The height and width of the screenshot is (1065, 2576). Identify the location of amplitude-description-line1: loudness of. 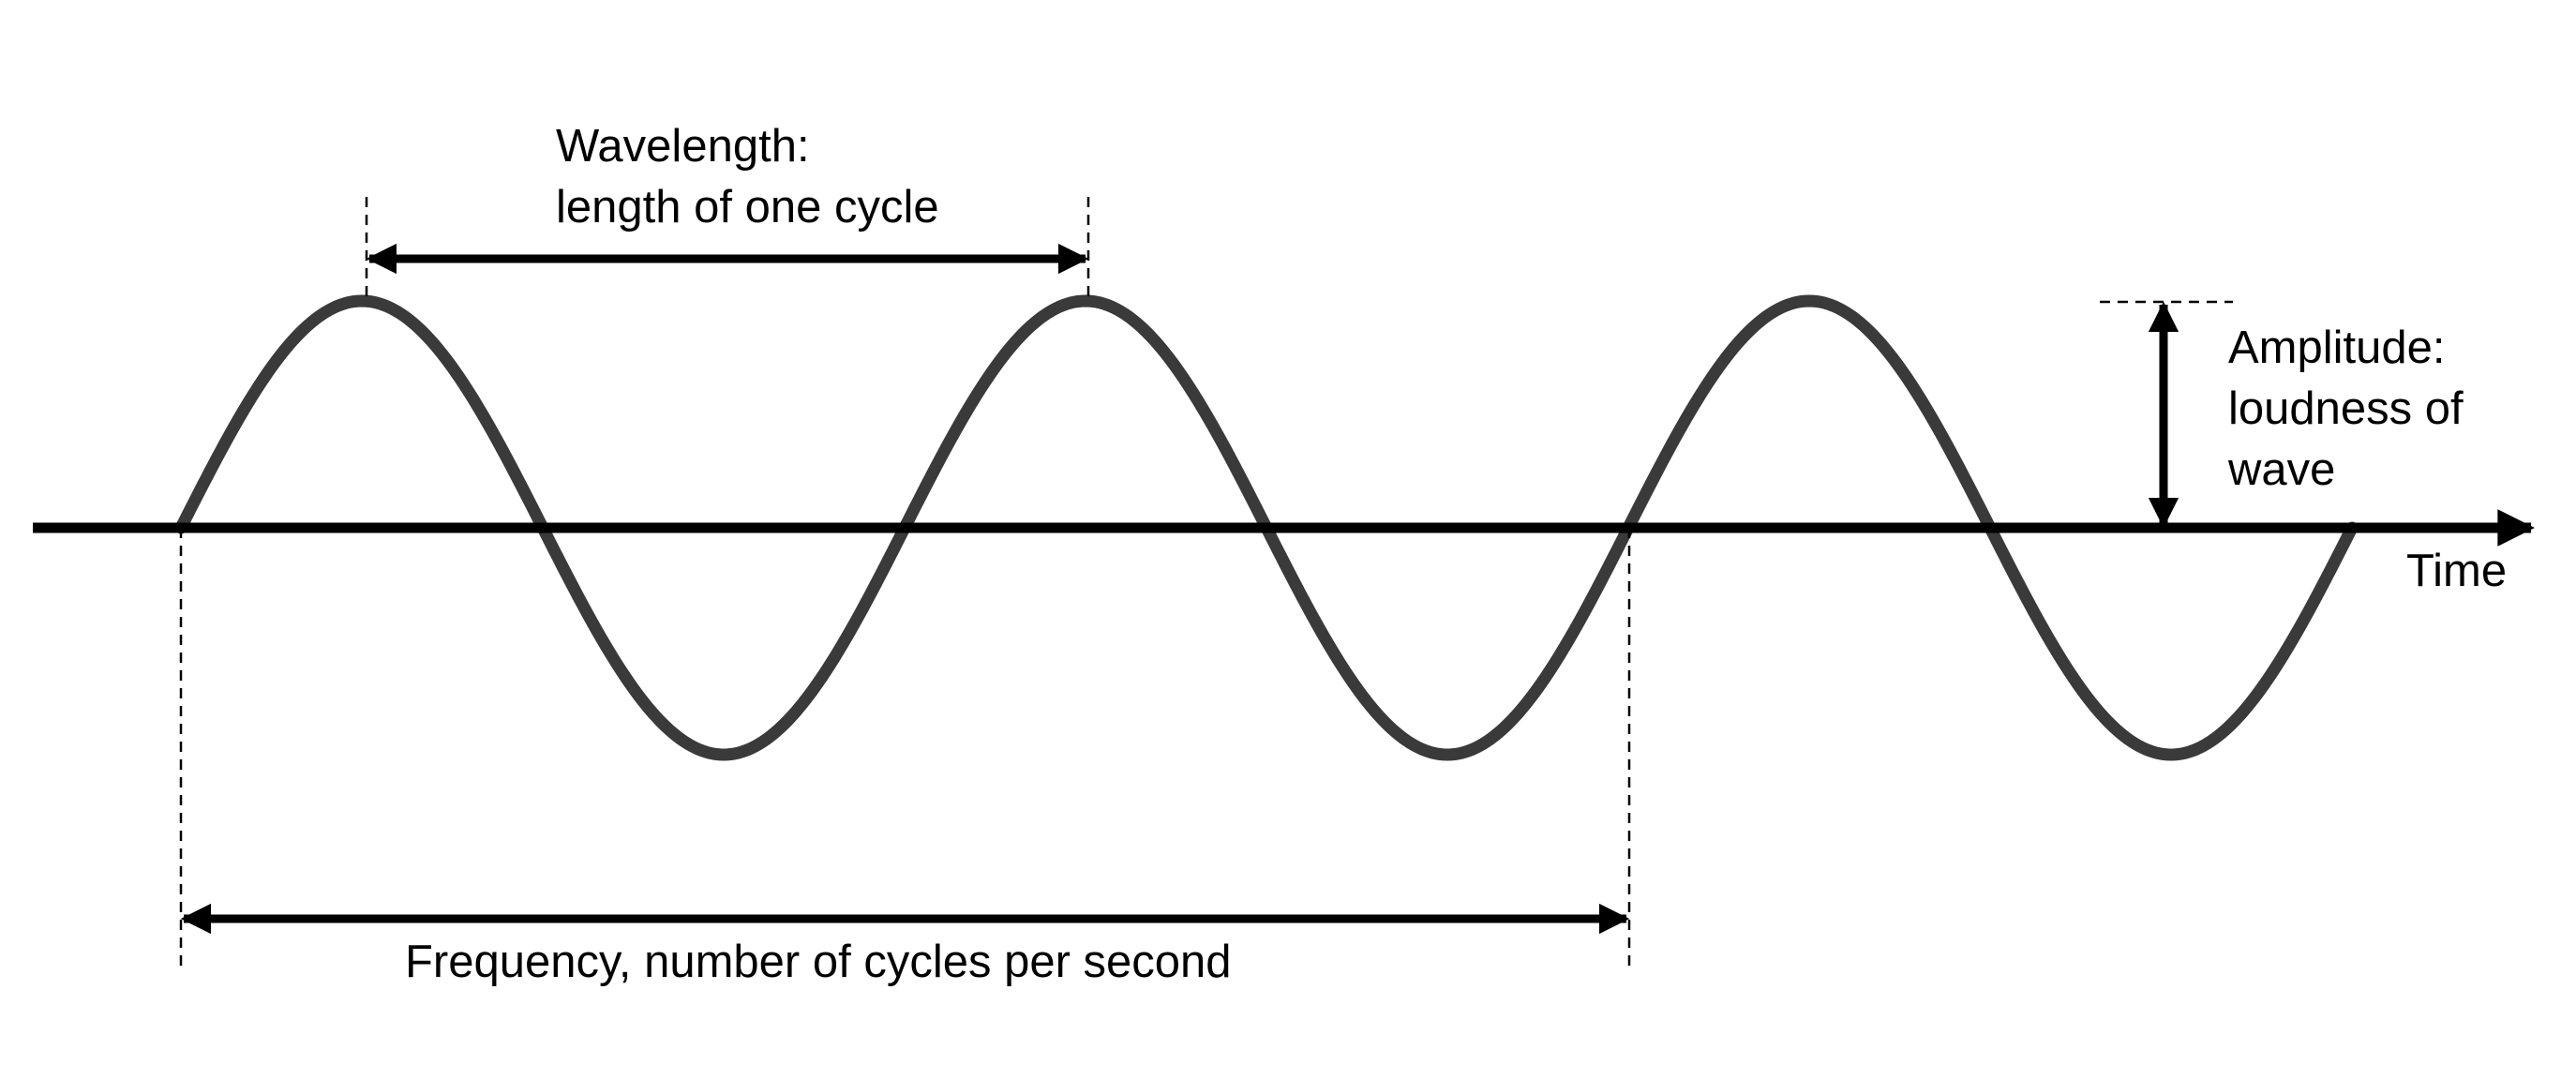
(2346, 408).